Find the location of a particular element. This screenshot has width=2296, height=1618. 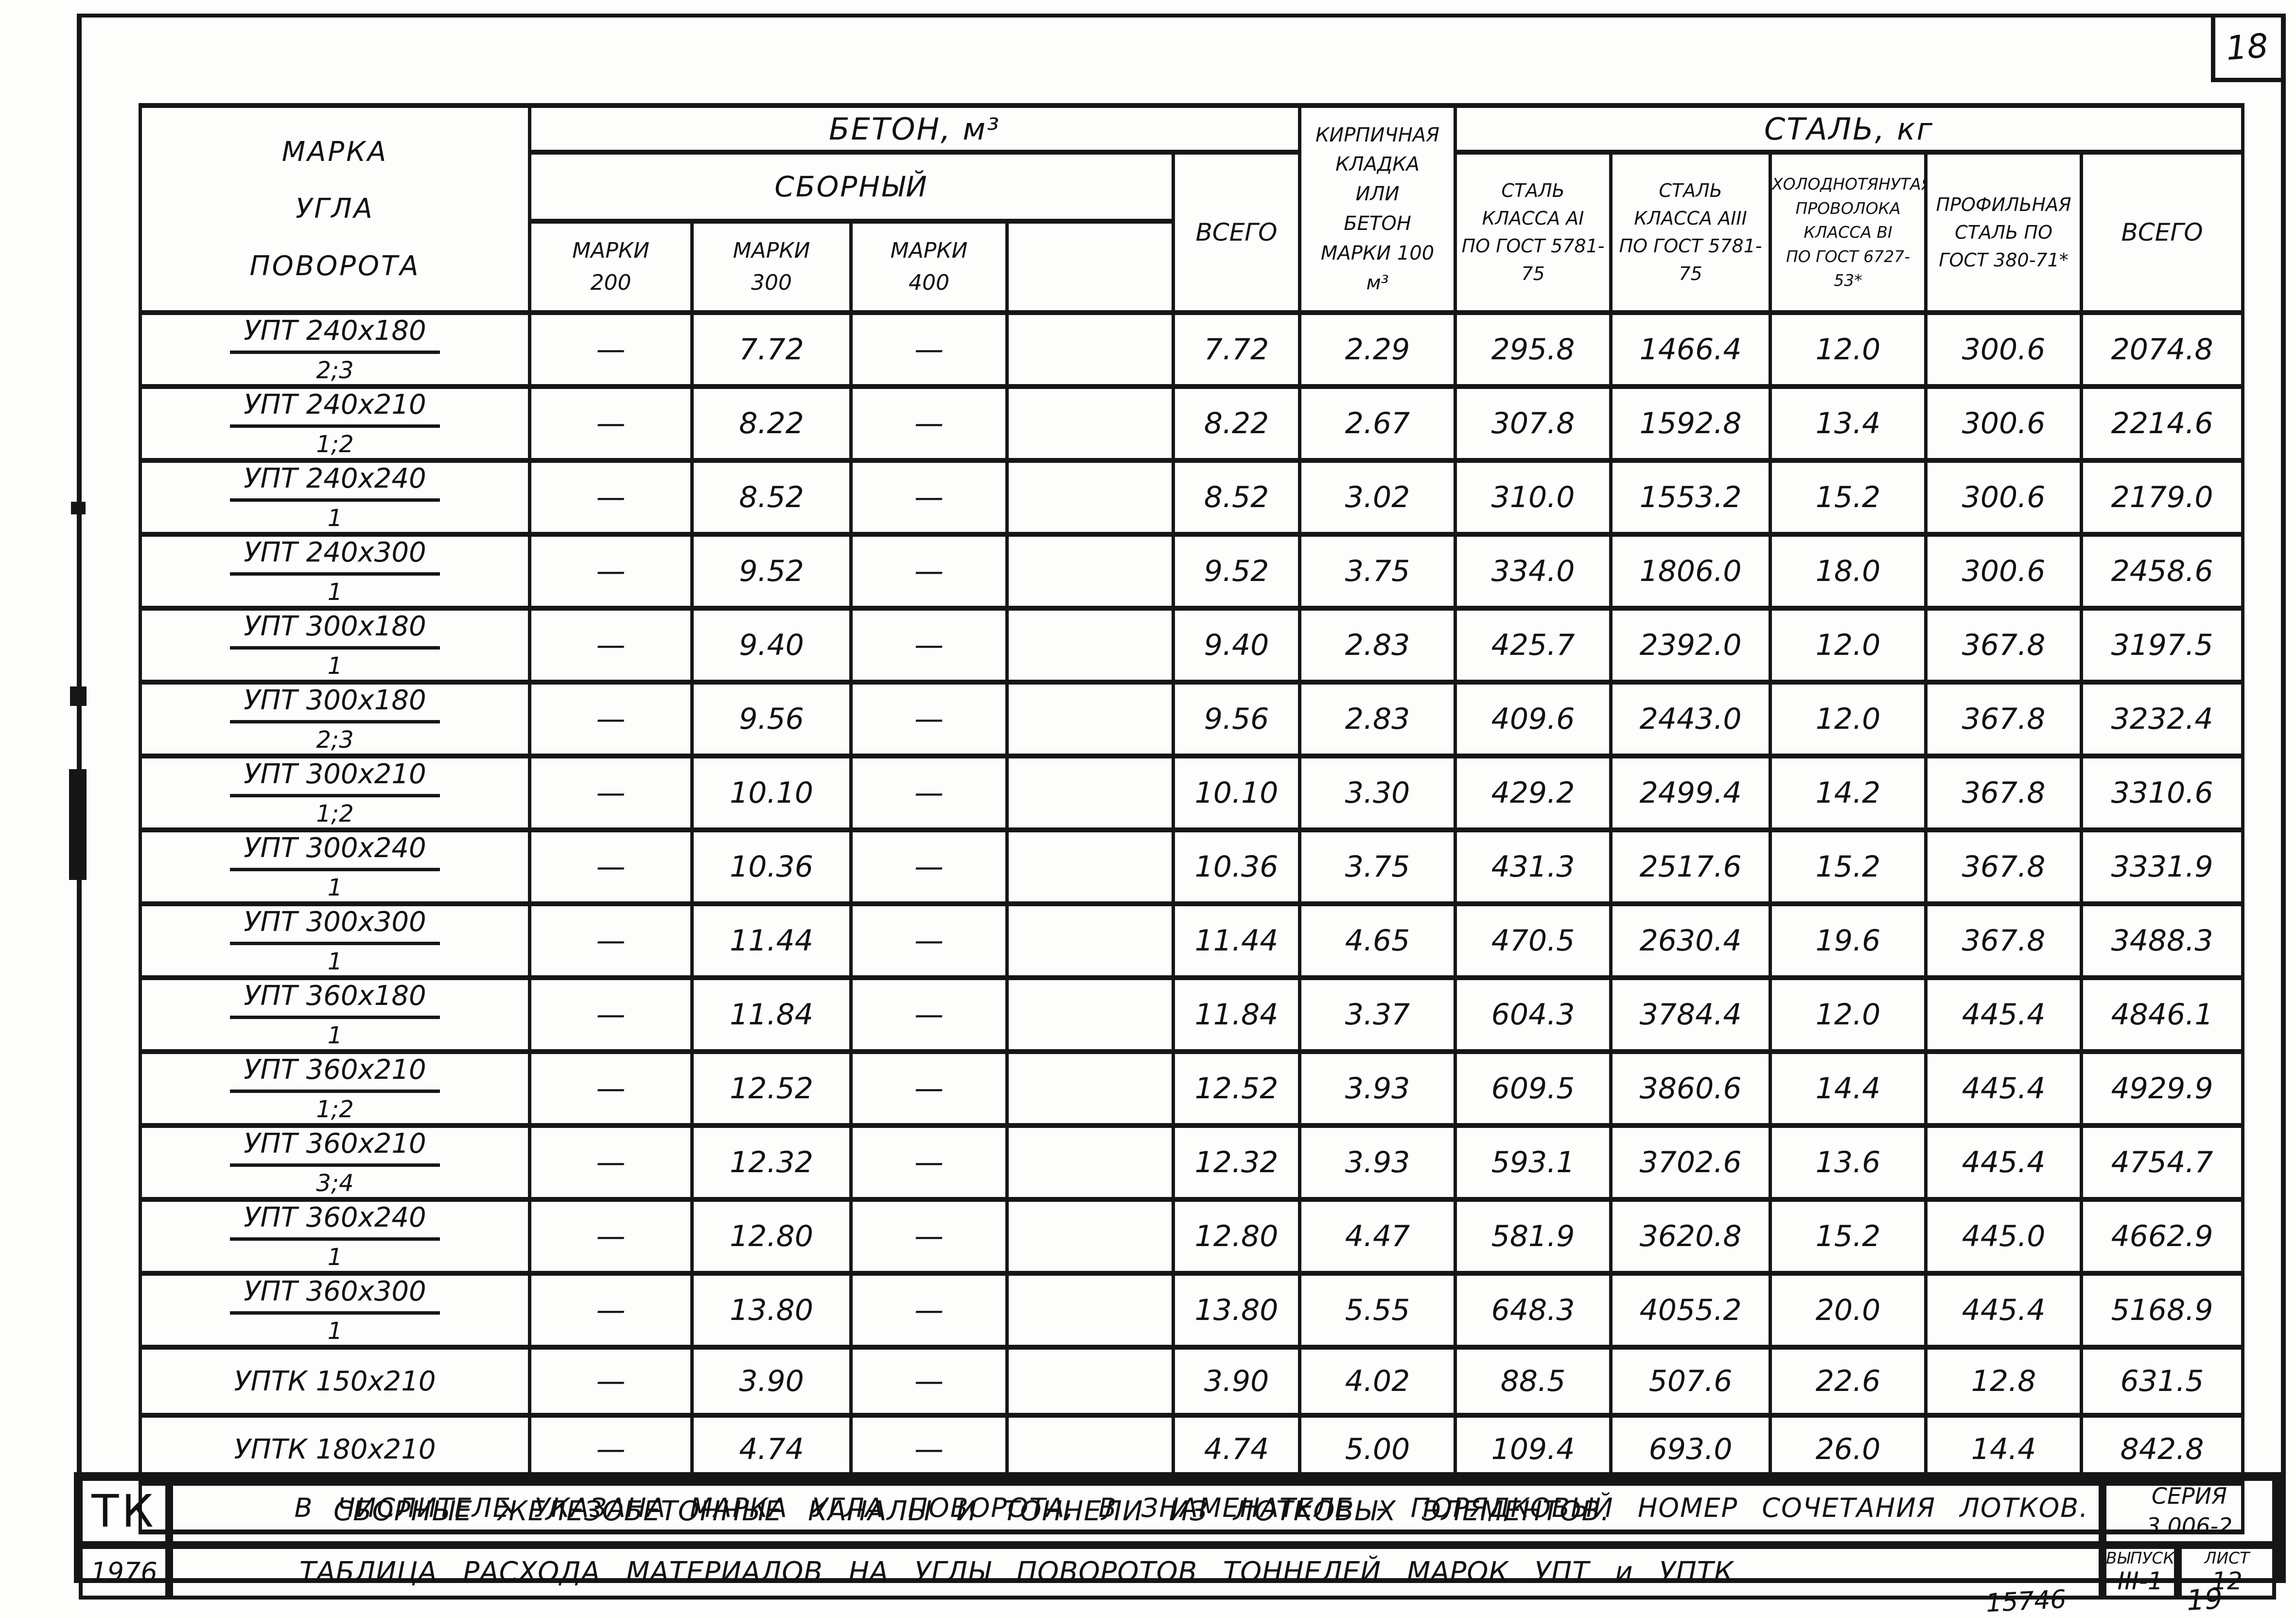

cell-mark: УПТ 360х210 1;2 is located at coordinates (335, 1088).